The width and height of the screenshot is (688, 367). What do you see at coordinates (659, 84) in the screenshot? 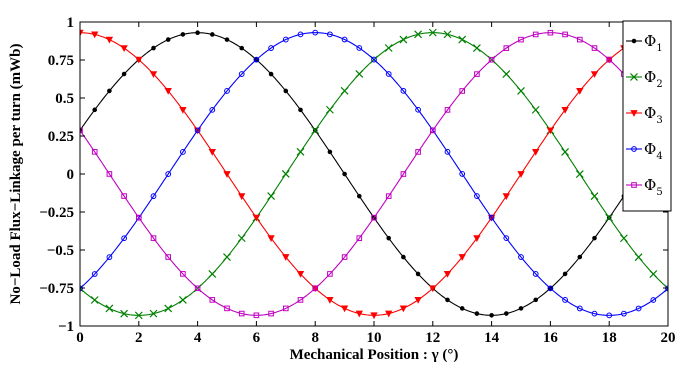
I see `legend-subscript: 2` at bounding box center [659, 84].